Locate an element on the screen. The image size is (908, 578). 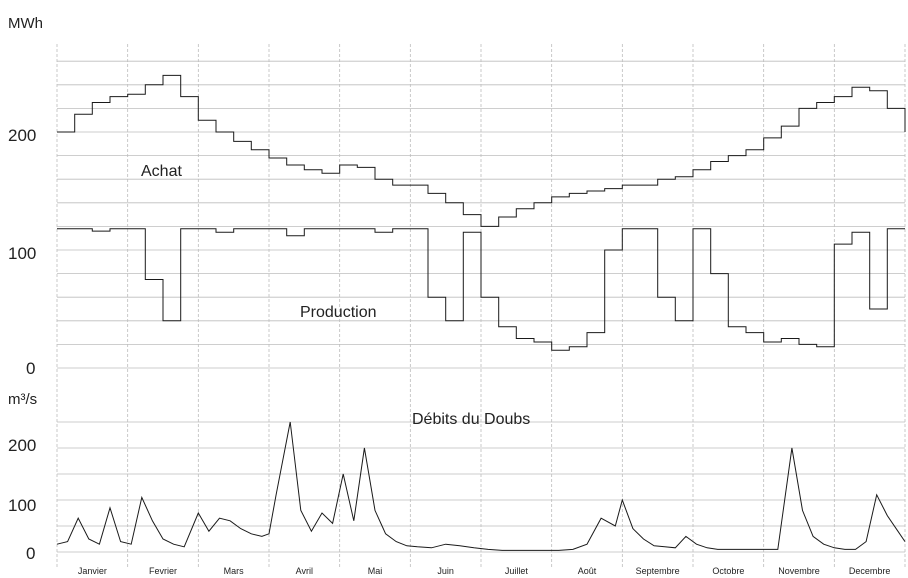
month-label: Octobre is located at coordinates (728, 571).